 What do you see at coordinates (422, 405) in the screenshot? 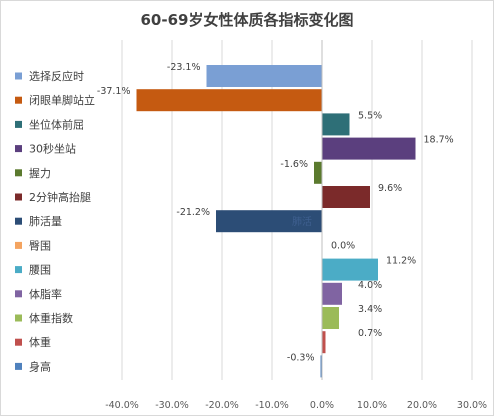
I see `x-tick-label: 20.0%` at bounding box center [422, 405].